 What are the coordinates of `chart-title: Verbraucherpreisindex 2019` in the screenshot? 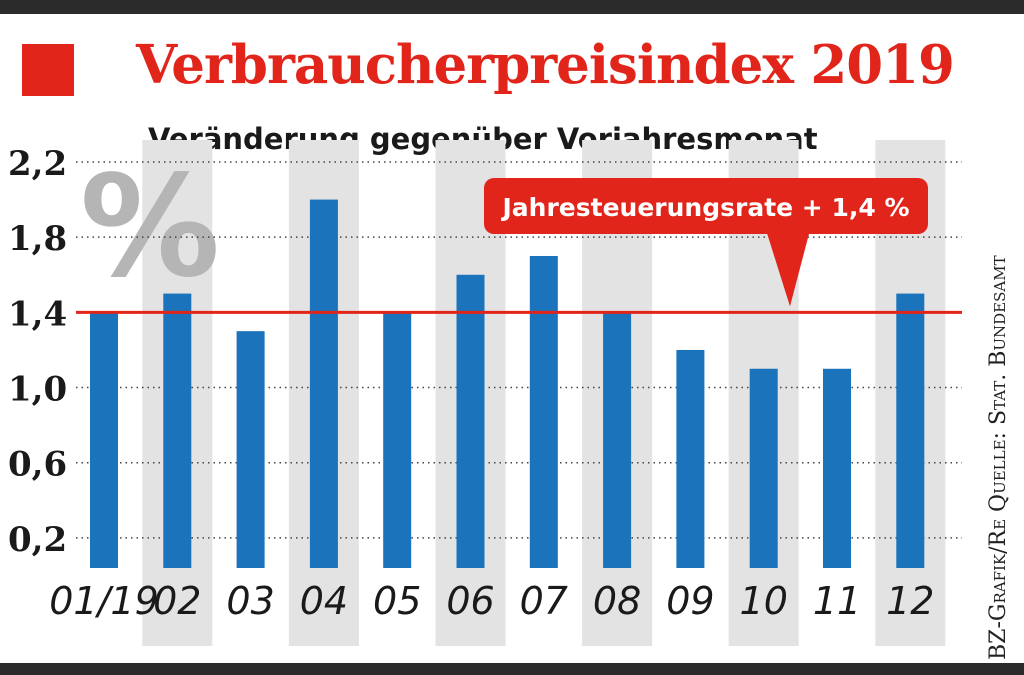 It's located at (545, 65).